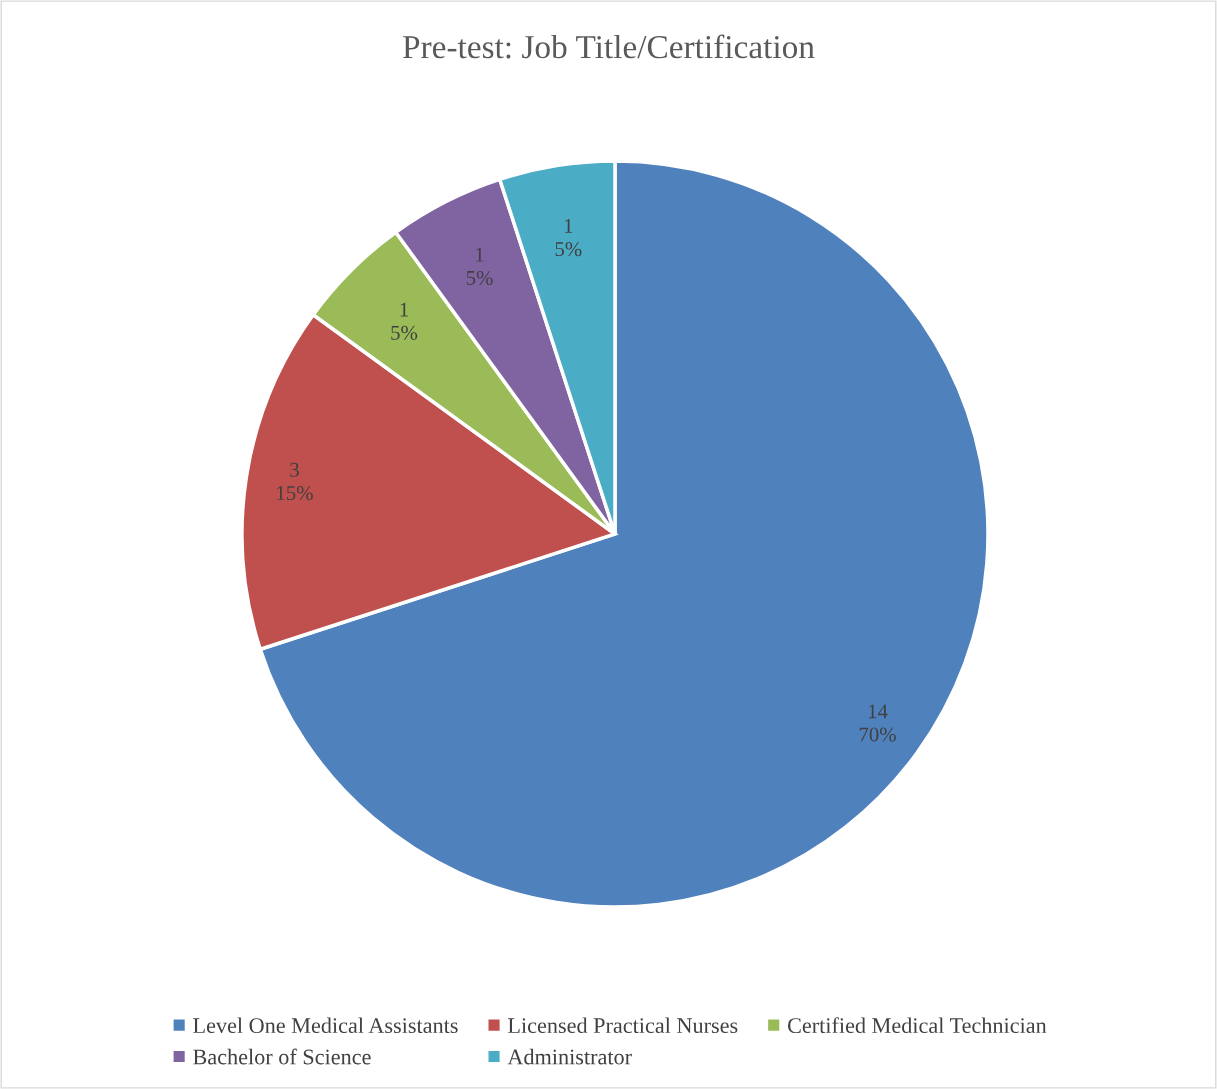  Describe the element at coordinates (623, 1025) in the screenshot. I see `legend-label: Licensed Practical Nurses` at that location.